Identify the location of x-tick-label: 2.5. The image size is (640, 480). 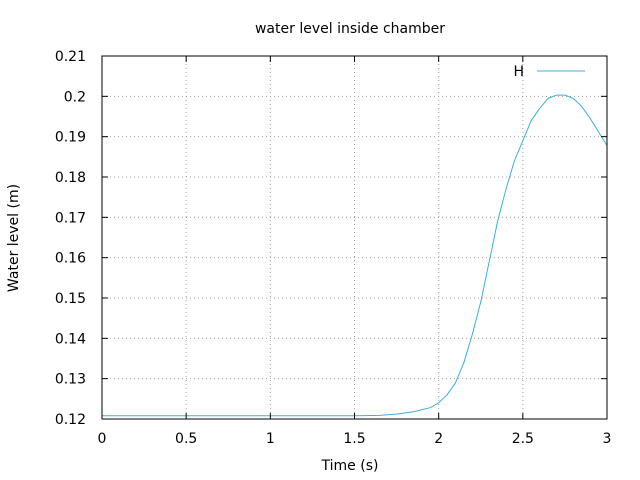
(523, 439).